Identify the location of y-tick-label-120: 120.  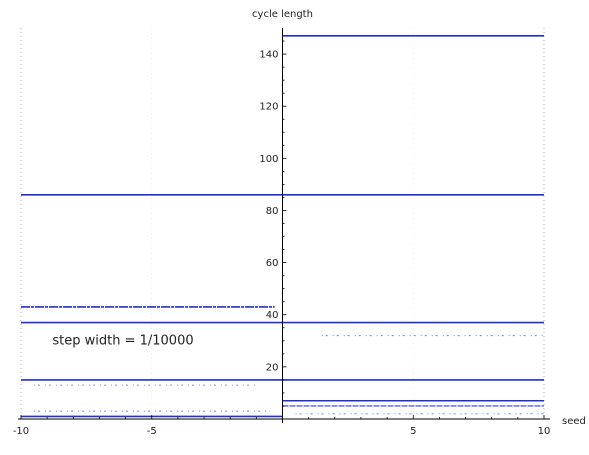
(268, 107).